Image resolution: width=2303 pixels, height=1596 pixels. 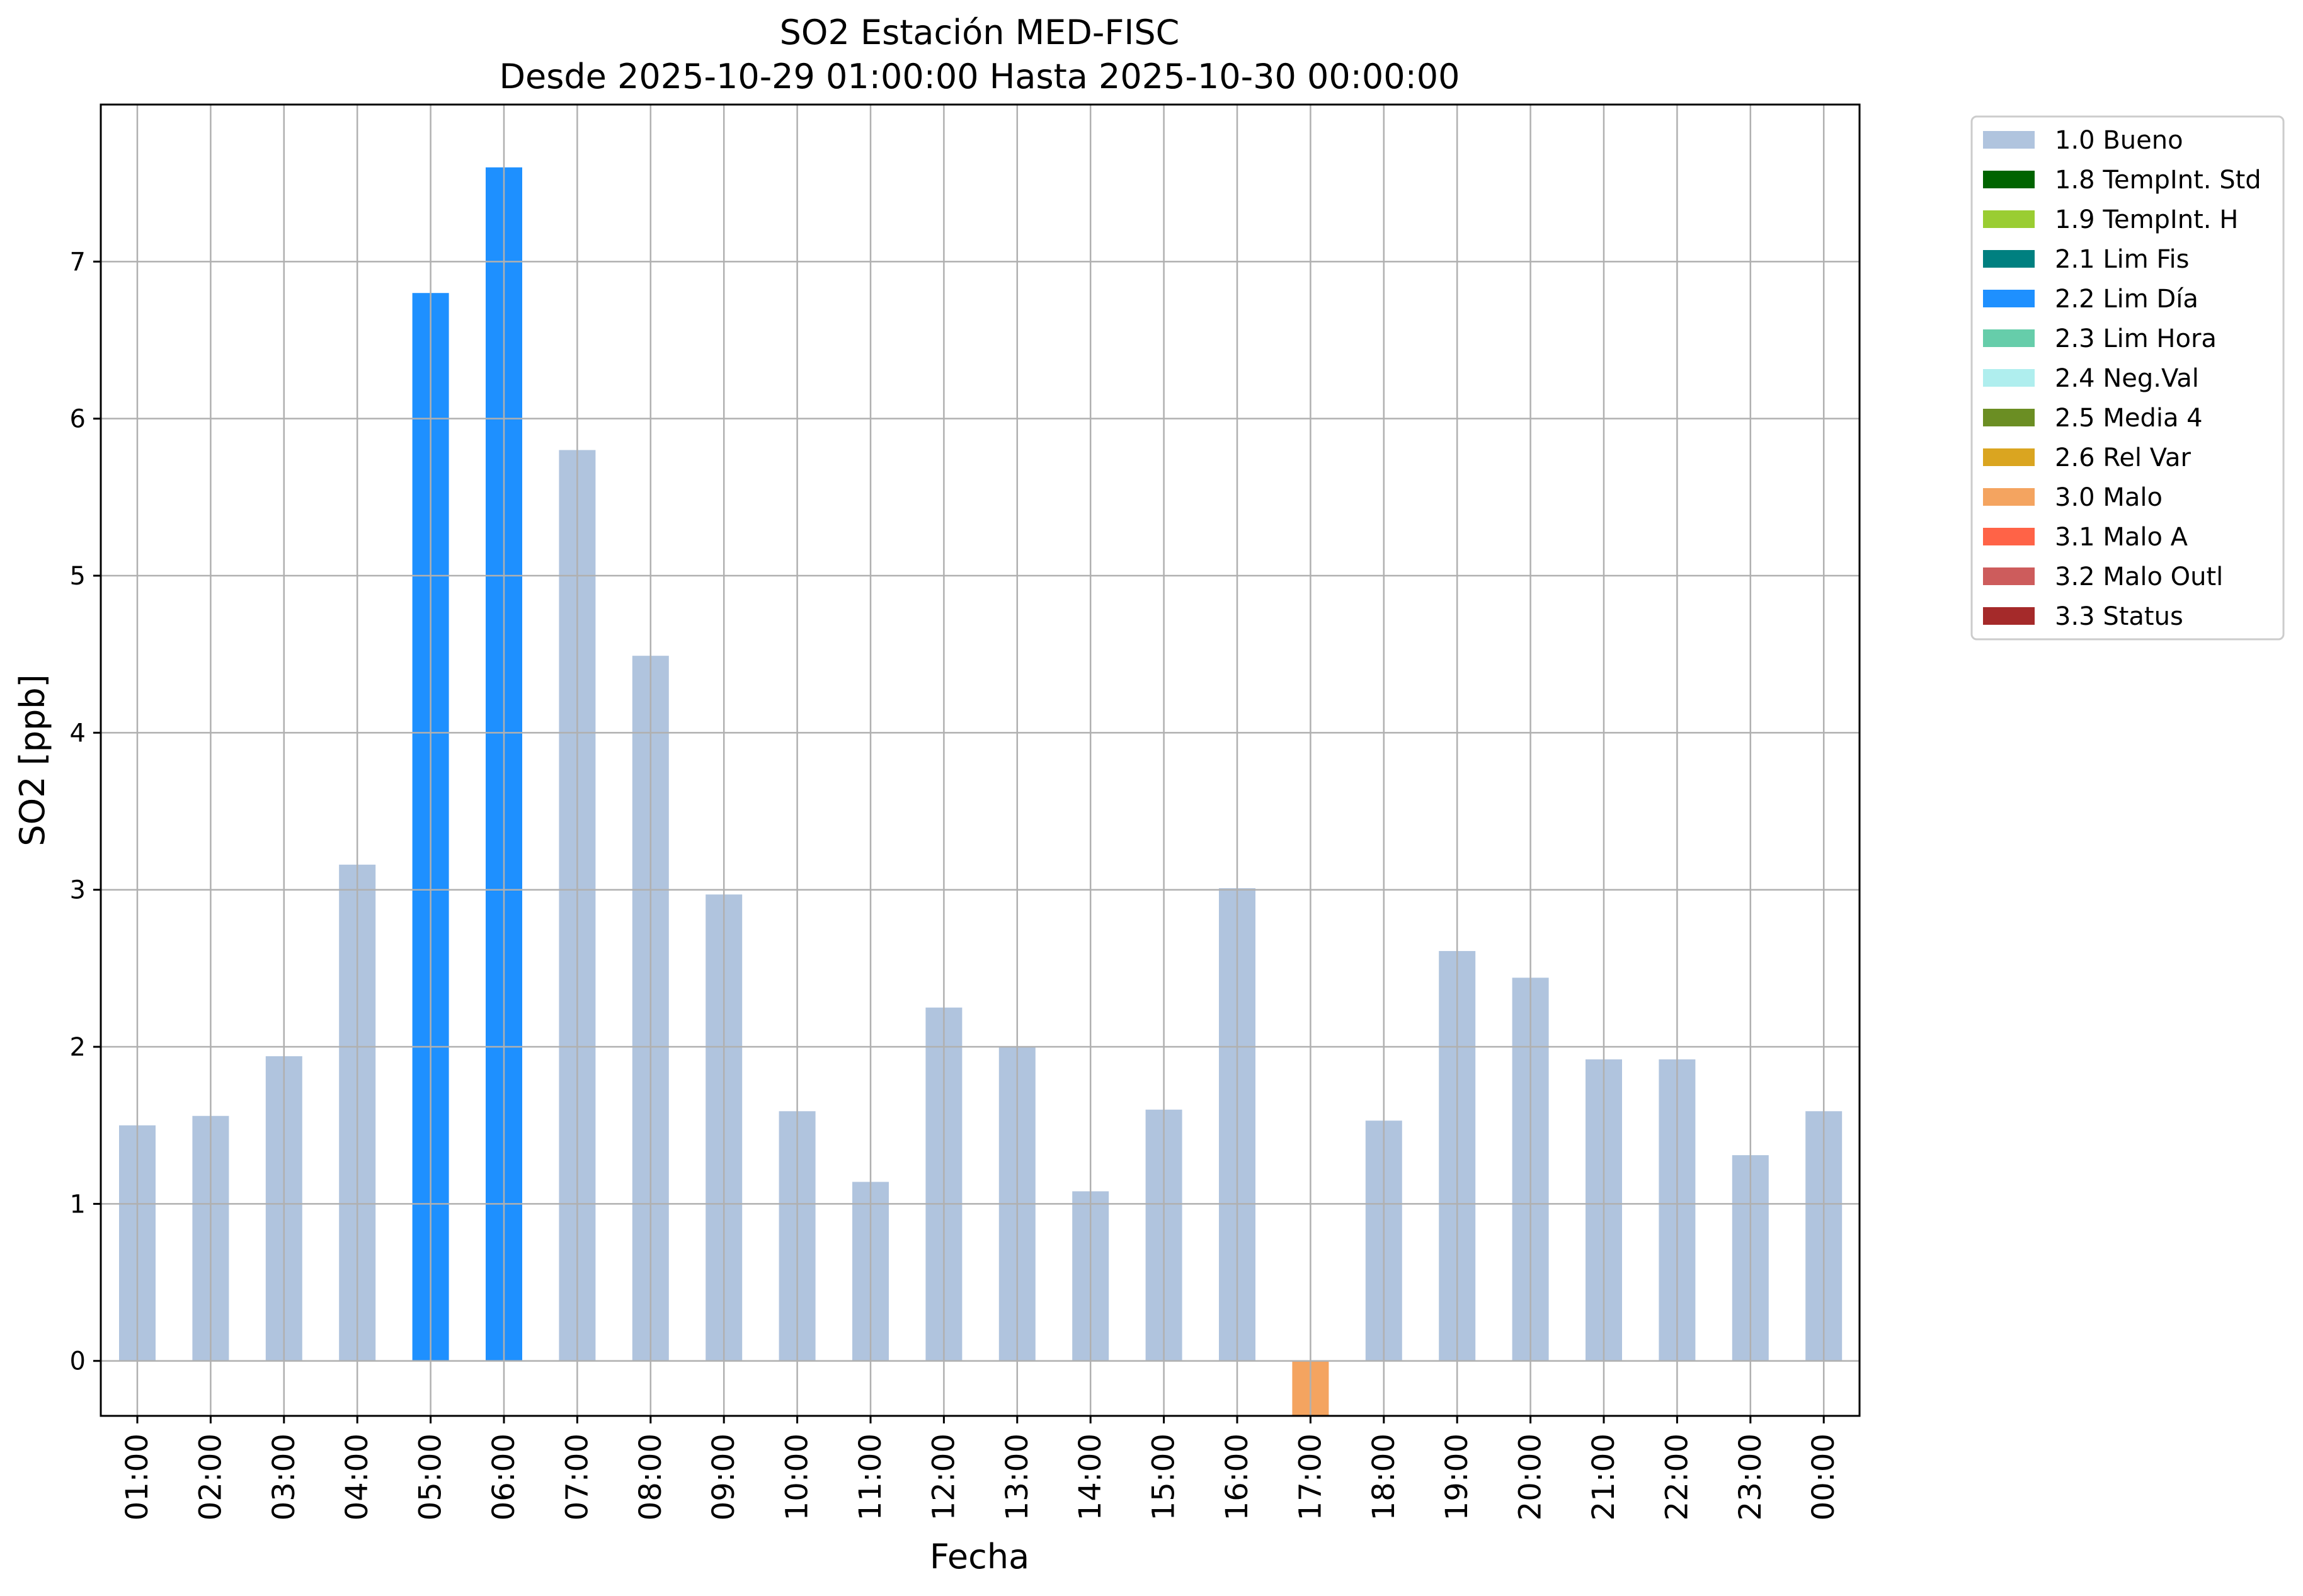 I want to click on legend-label: 3.0 Malo, so click(x=2109, y=497).